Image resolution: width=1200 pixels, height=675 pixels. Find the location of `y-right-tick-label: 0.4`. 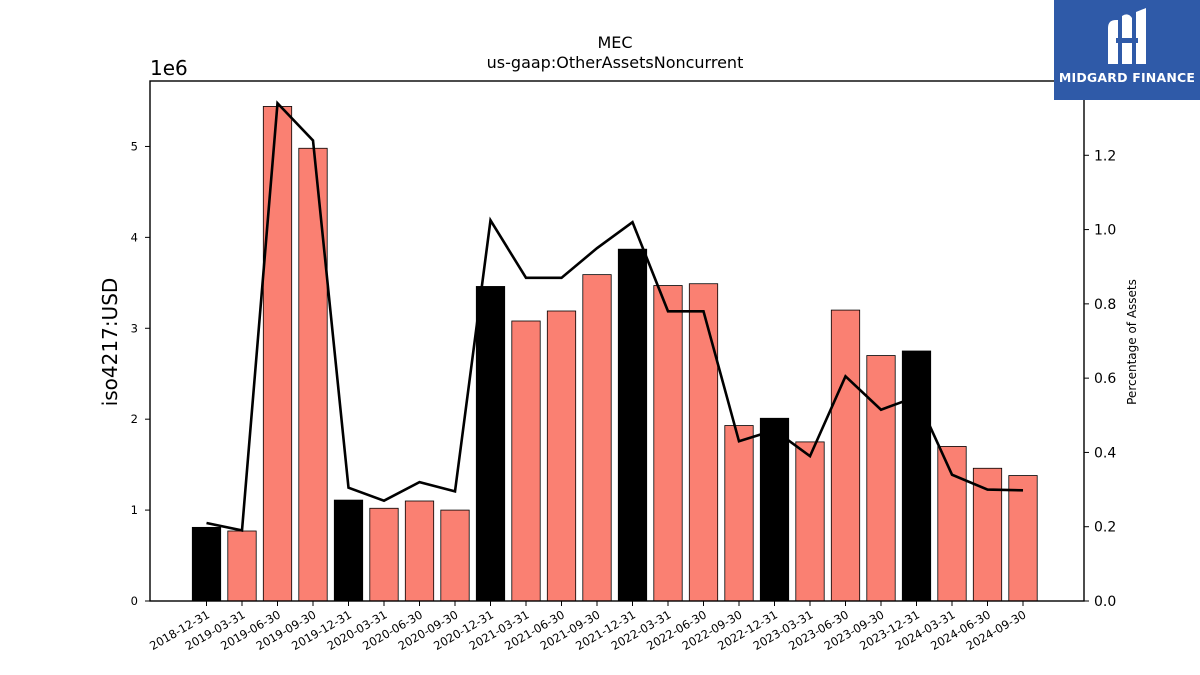

y-right-tick-label: 0.4 is located at coordinates (1105, 453).